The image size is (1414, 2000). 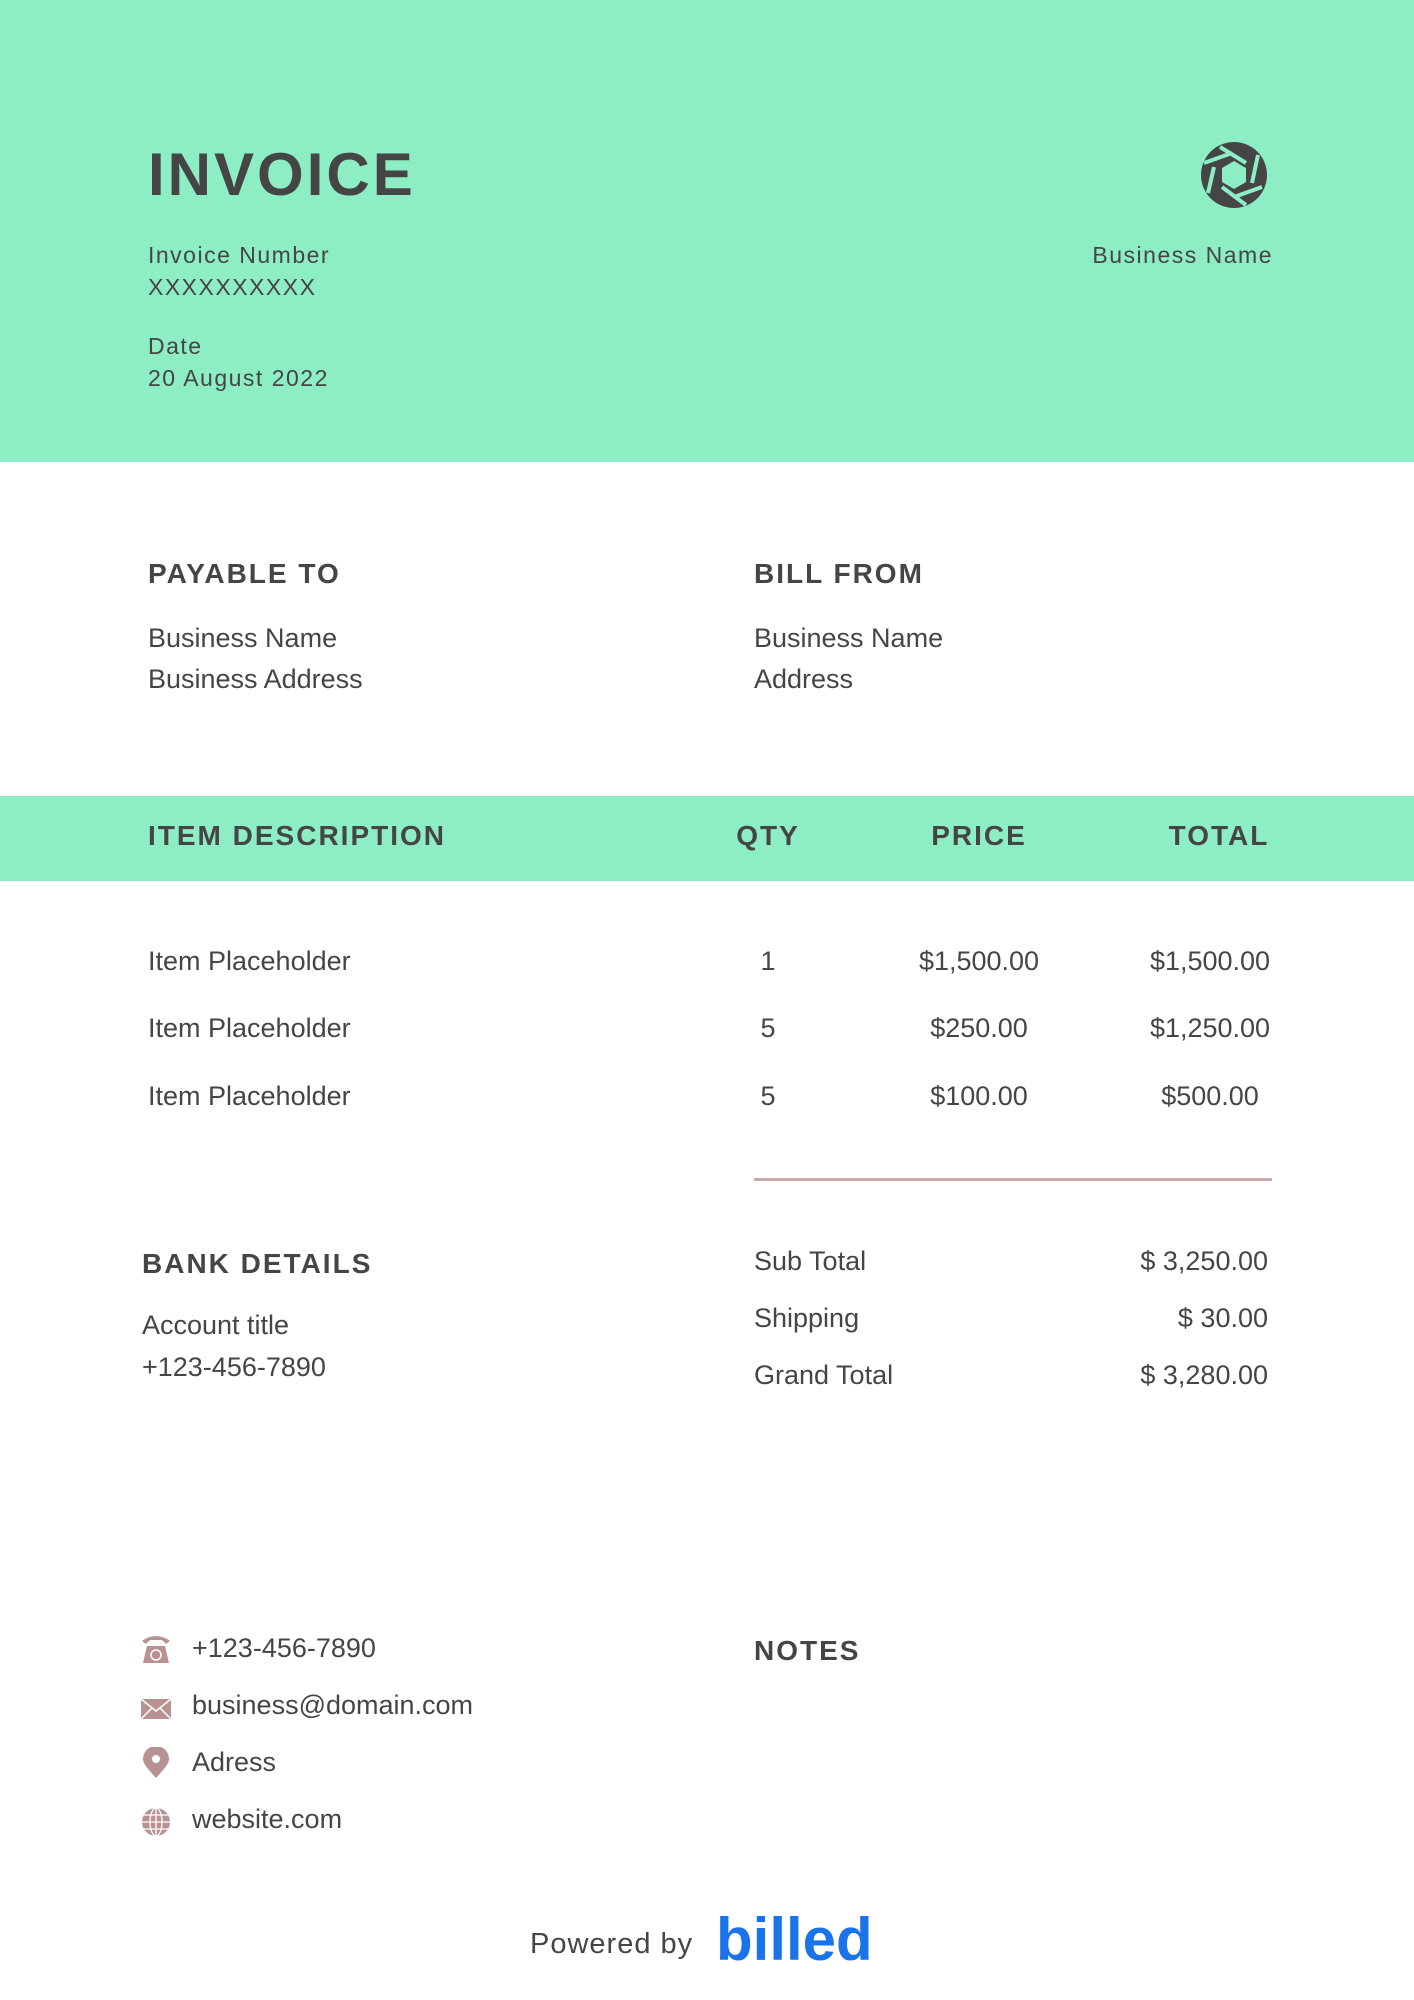 What do you see at coordinates (267, 1819) in the screenshot?
I see `contact-website: website.com` at bounding box center [267, 1819].